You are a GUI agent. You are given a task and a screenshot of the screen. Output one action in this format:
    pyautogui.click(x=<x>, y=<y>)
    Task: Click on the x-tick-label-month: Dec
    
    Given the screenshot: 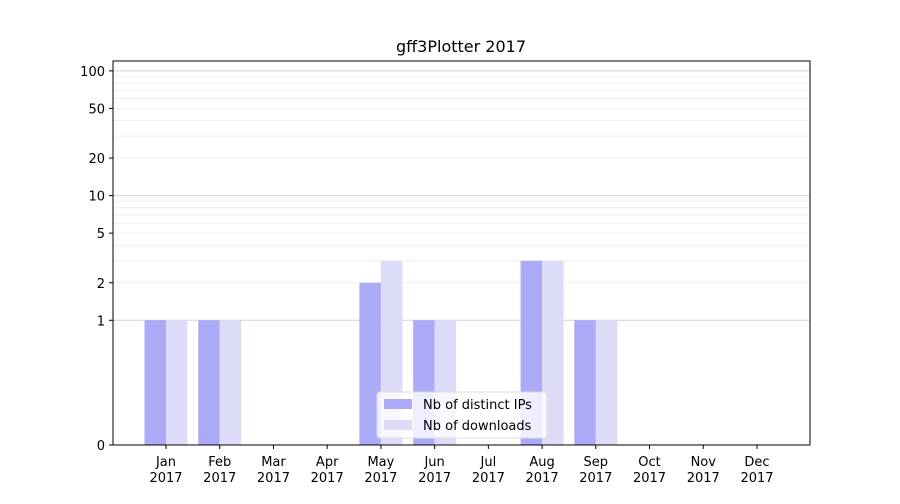 What is the action you would take?
    pyautogui.click(x=756, y=462)
    